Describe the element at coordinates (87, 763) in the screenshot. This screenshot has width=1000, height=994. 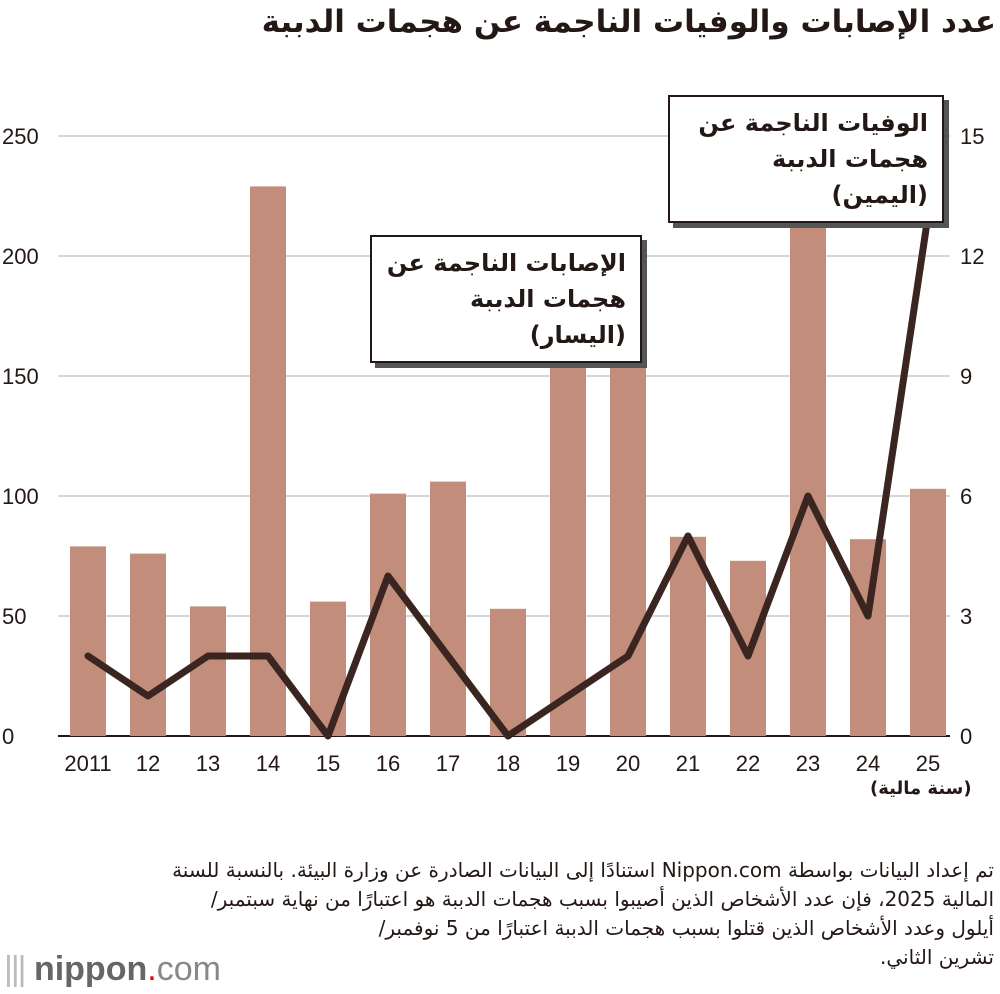
I see `x-tick-label: 2011` at that location.